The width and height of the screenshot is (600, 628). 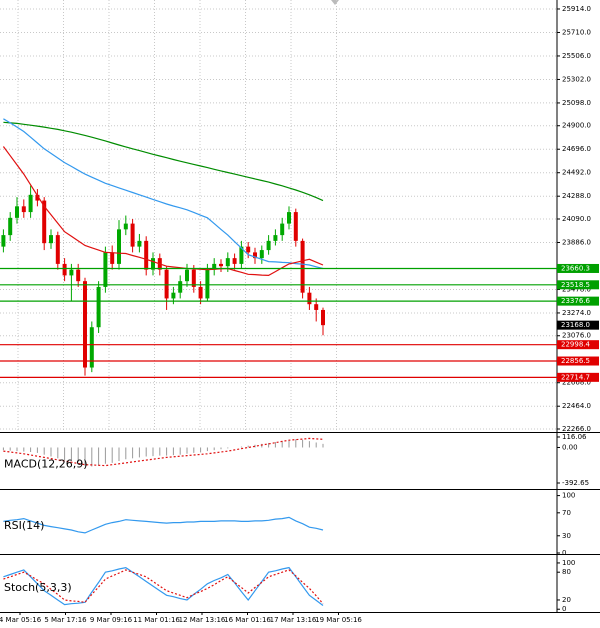 What do you see at coordinates (576, 149) in the screenshot?
I see `y-tick-label: 24696.0` at bounding box center [576, 149].